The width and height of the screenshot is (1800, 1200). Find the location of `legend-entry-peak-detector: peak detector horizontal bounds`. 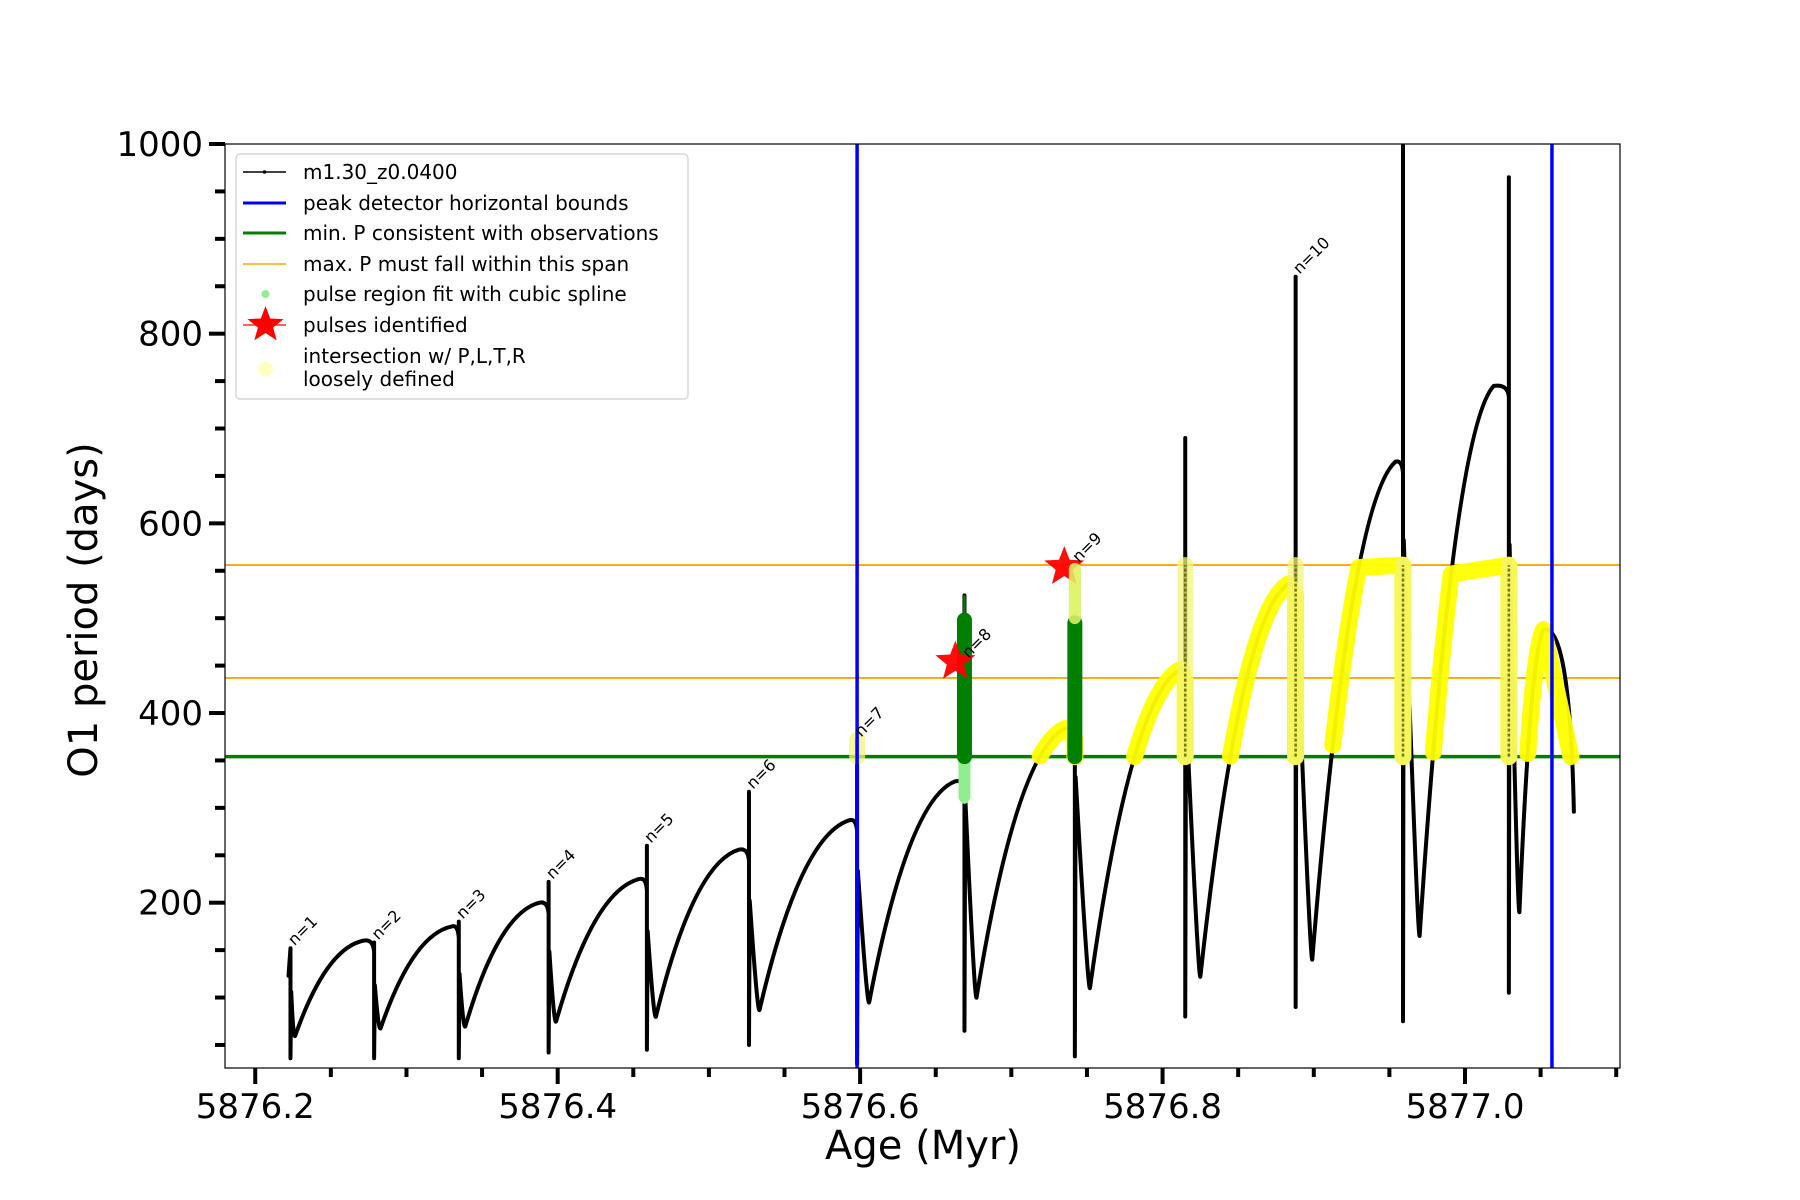

legend-entry-peak-detector: peak detector horizontal bounds is located at coordinates (436, 203).